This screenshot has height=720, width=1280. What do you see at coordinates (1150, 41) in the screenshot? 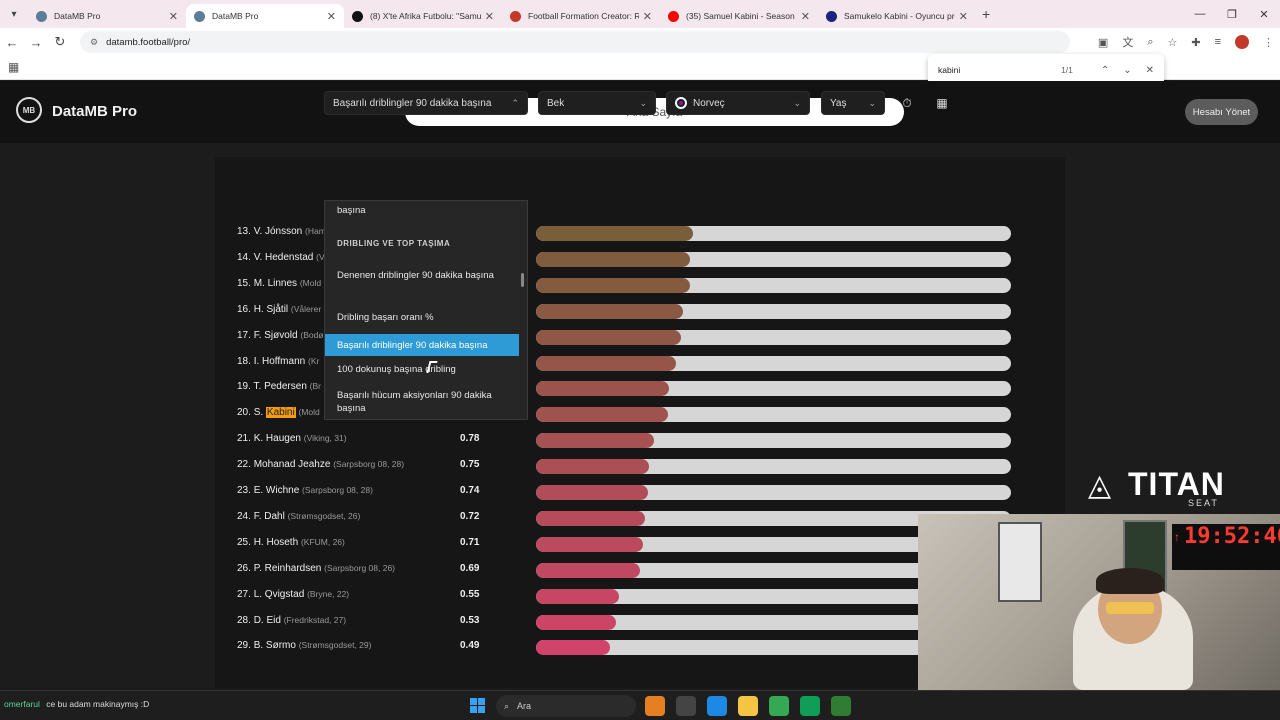
I see `zoom-icon: ⌕` at bounding box center [1150, 41].